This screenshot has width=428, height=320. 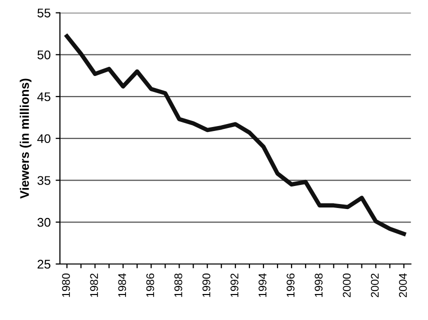 I want to click on x-tick-label: 2000, so click(x=346, y=285).